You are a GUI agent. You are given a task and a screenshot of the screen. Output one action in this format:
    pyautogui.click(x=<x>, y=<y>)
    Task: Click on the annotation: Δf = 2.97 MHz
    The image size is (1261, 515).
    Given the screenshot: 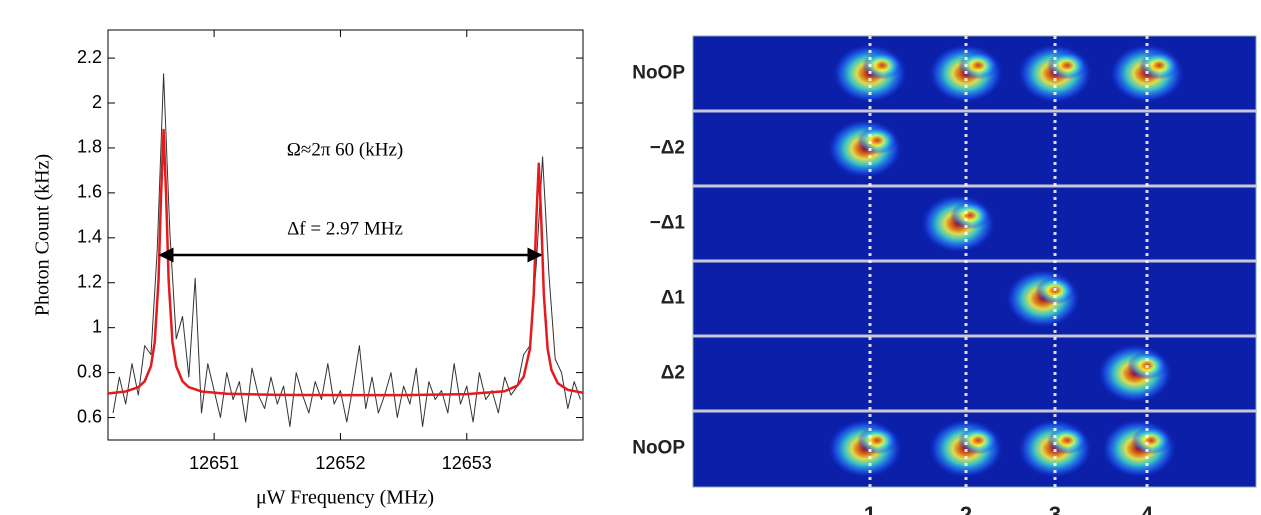 What is the action you would take?
    pyautogui.click(x=345, y=228)
    